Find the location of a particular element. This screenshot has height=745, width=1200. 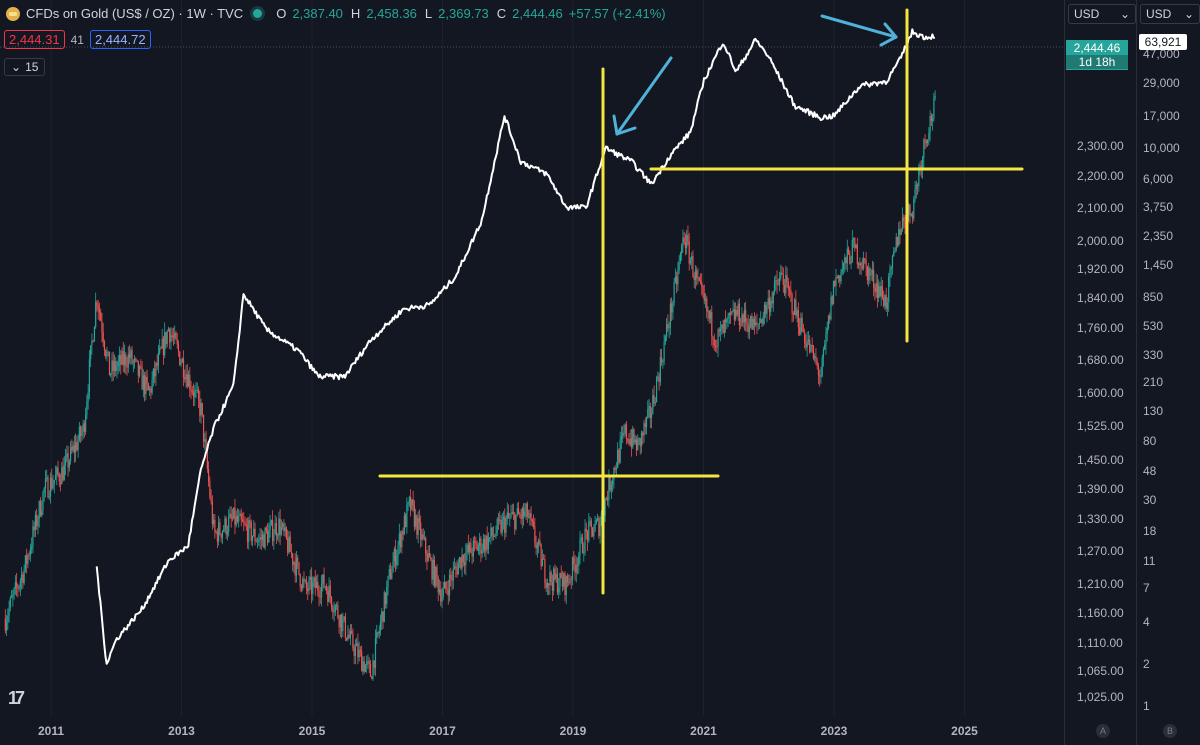

indicator-toggle: ⌄ 15 is located at coordinates (25, 67).